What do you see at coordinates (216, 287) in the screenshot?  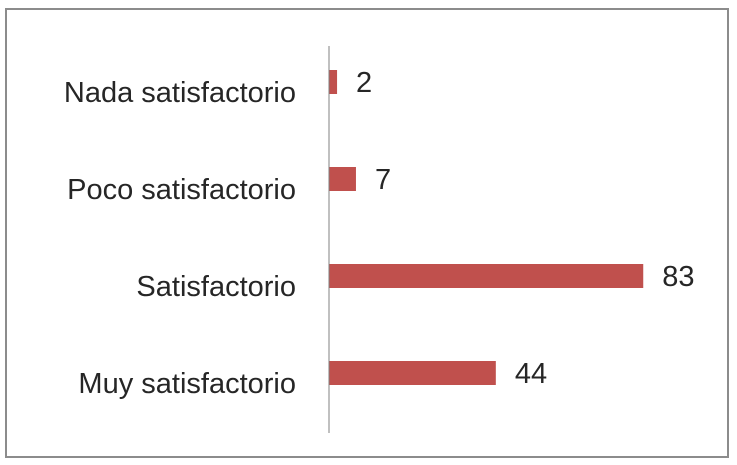 I see `category-label-2: Satisfactorio` at bounding box center [216, 287].